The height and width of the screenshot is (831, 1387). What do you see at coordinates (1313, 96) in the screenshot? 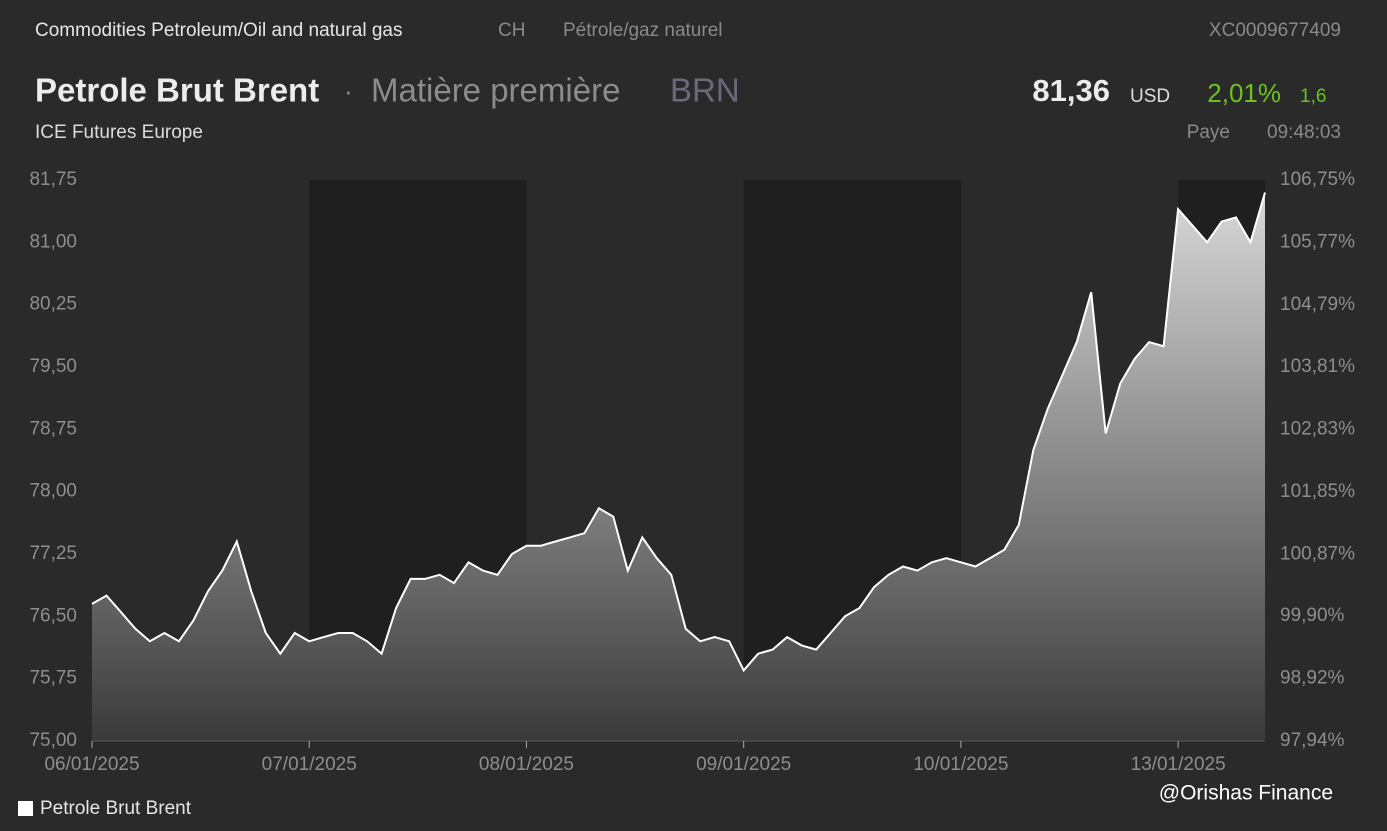
I see `change: 1,6` at bounding box center [1313, 96].